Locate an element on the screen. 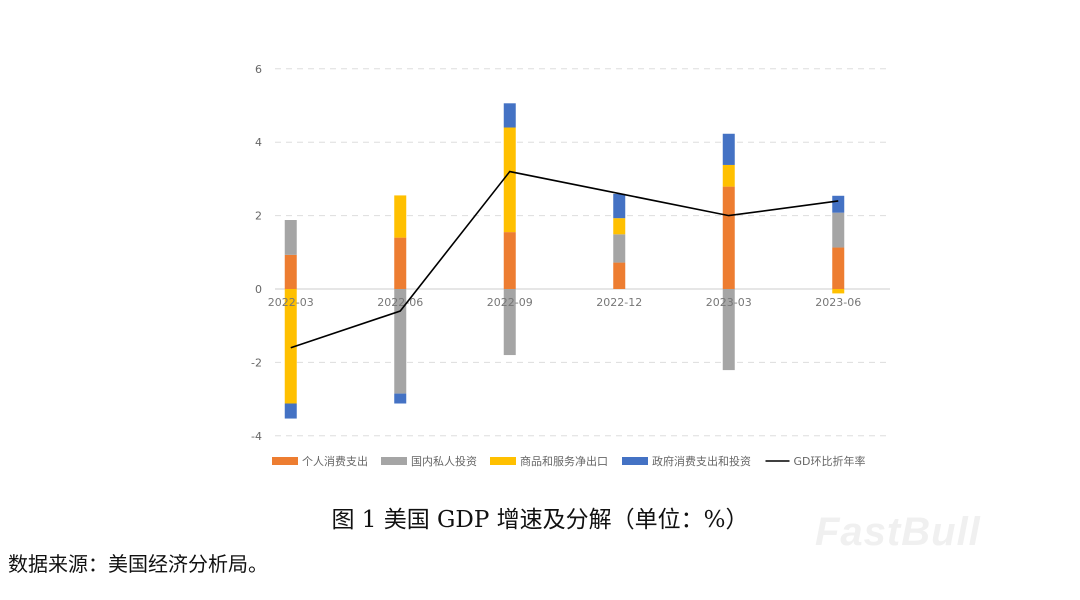 This screenshot has height=600, width=1080. x-tick-label: 2022-03 is located at coordinates (291, 302).